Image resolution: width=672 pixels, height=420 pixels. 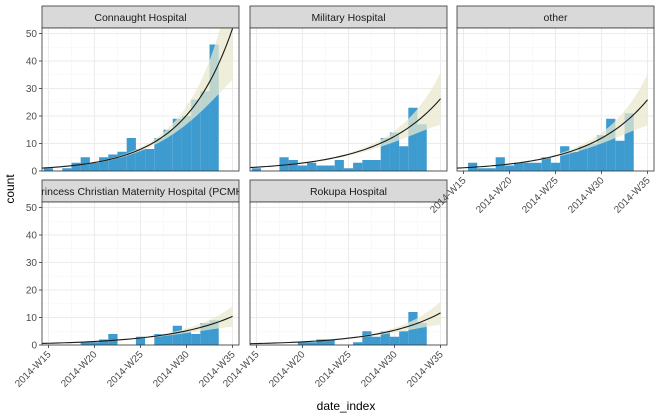 I want to click on trend-ribbon, so click(x=137, y=98).